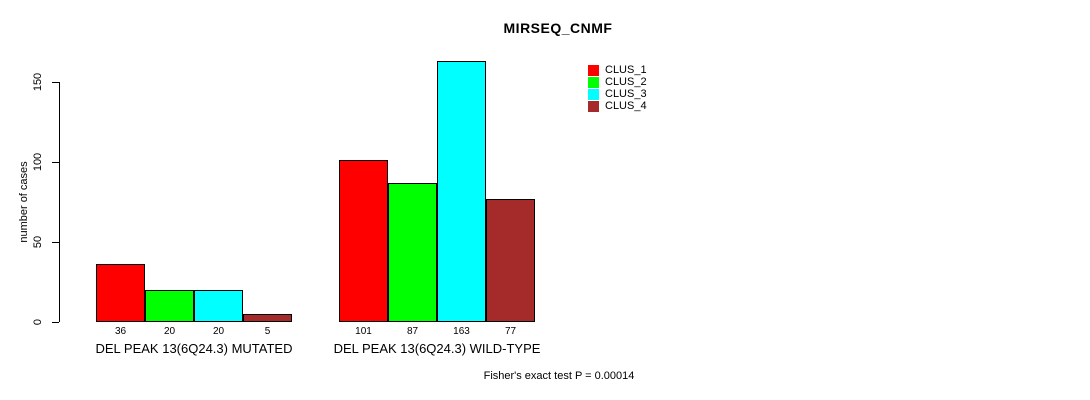  Describe the element at coordinates (38, 242) in the screenshot. I see `y-tick-label: 50` at that location.